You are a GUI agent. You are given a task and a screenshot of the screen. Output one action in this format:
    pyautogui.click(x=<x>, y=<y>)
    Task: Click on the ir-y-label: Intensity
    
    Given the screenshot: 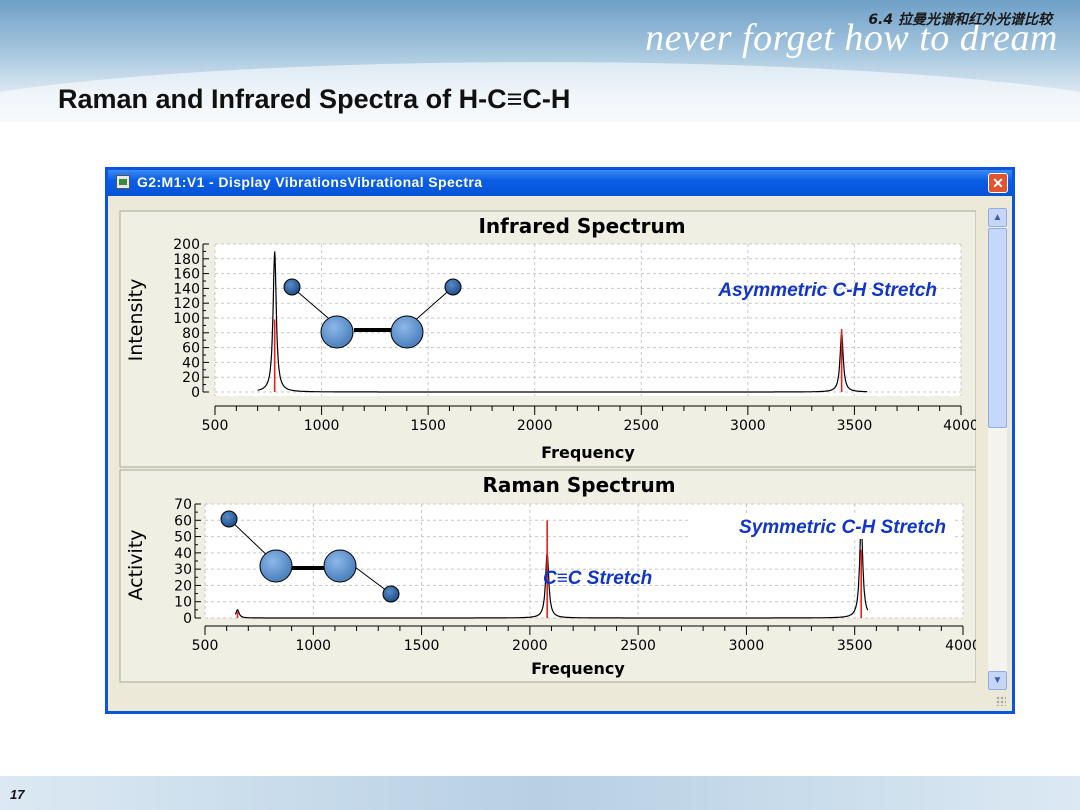 What is the action you would take?
    pyautogui.click(x=136, y=320)
    